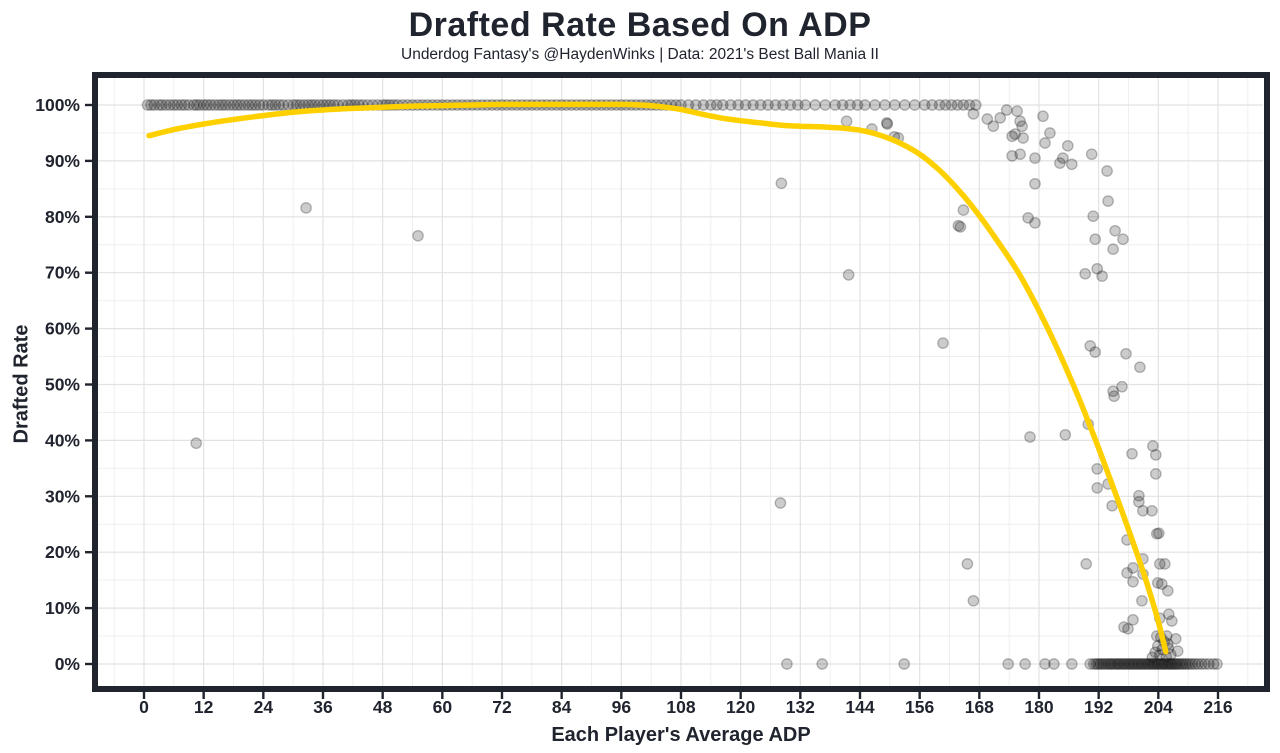 Image resolution: width=1280 pixels, height=753 pixels. I want to click on x-tick-label: 96, so click(622, 707).